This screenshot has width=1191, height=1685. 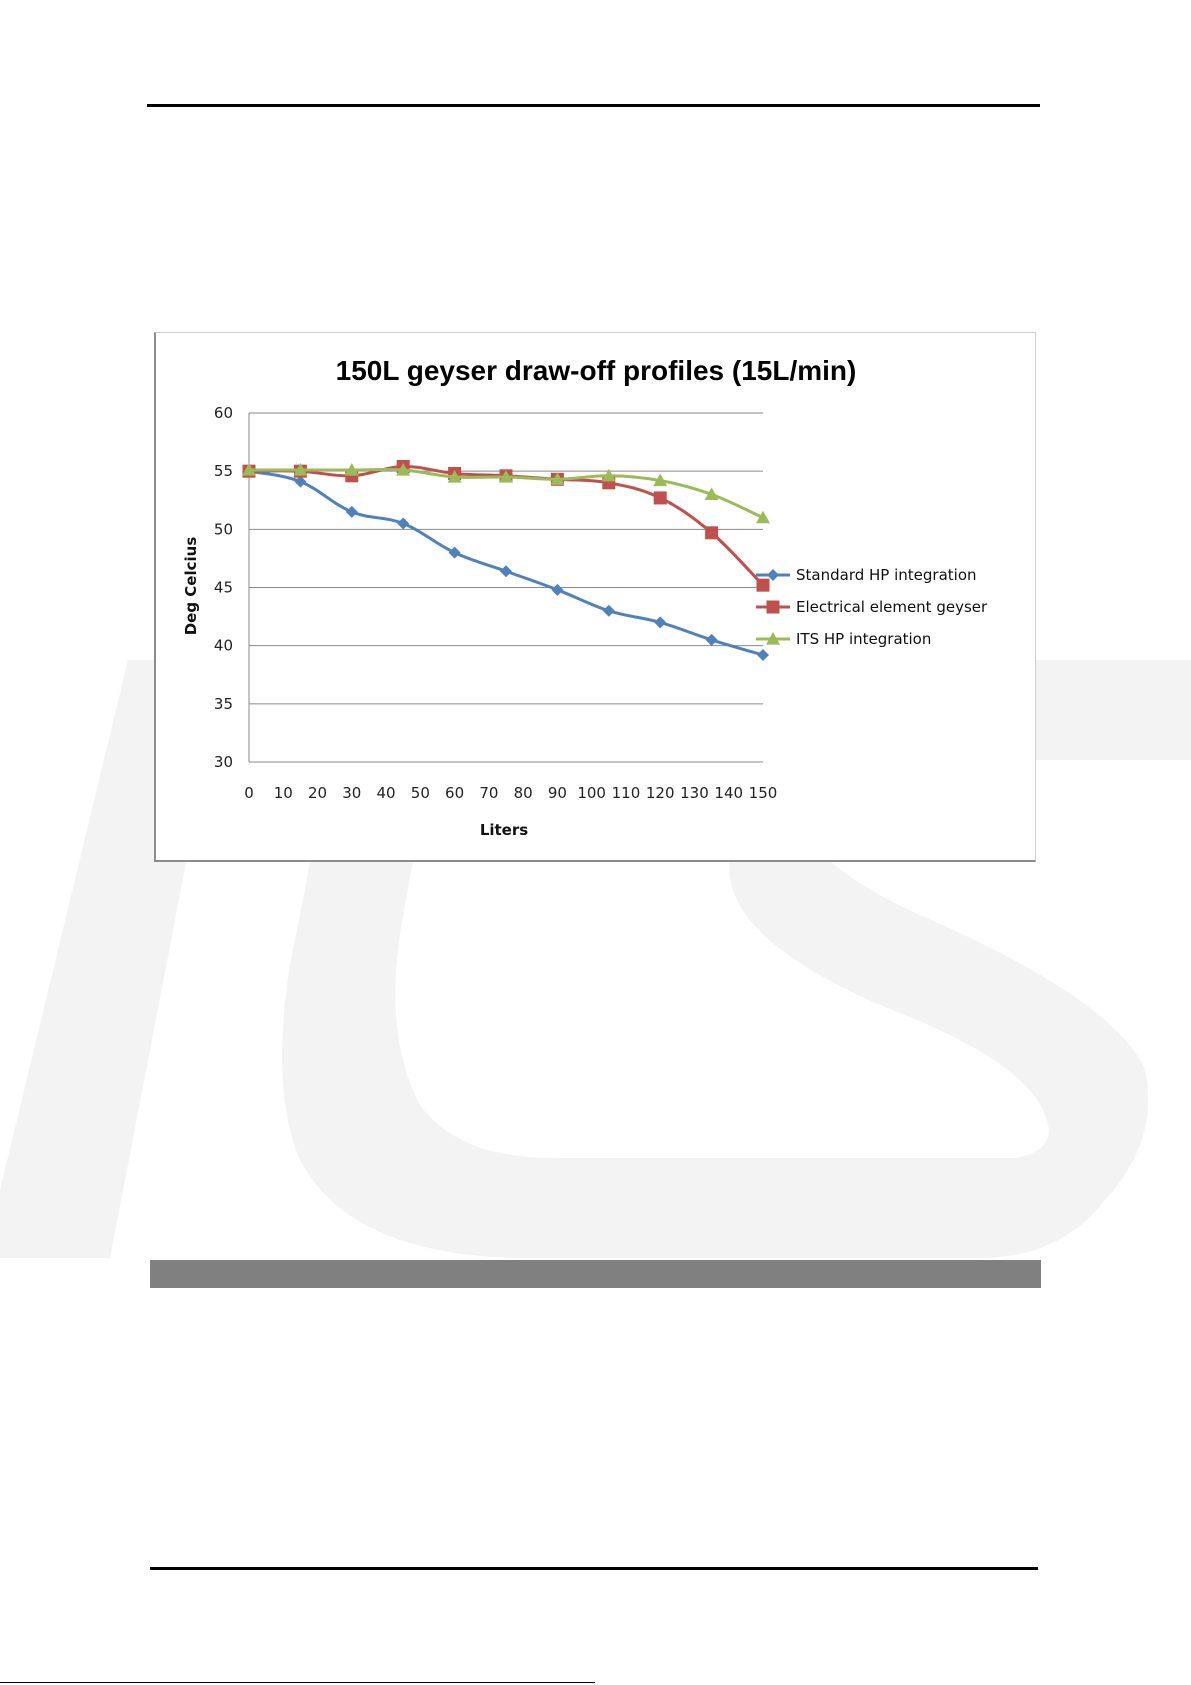 I want to click on x-tick-label: 80, so click(x=523, y=793).